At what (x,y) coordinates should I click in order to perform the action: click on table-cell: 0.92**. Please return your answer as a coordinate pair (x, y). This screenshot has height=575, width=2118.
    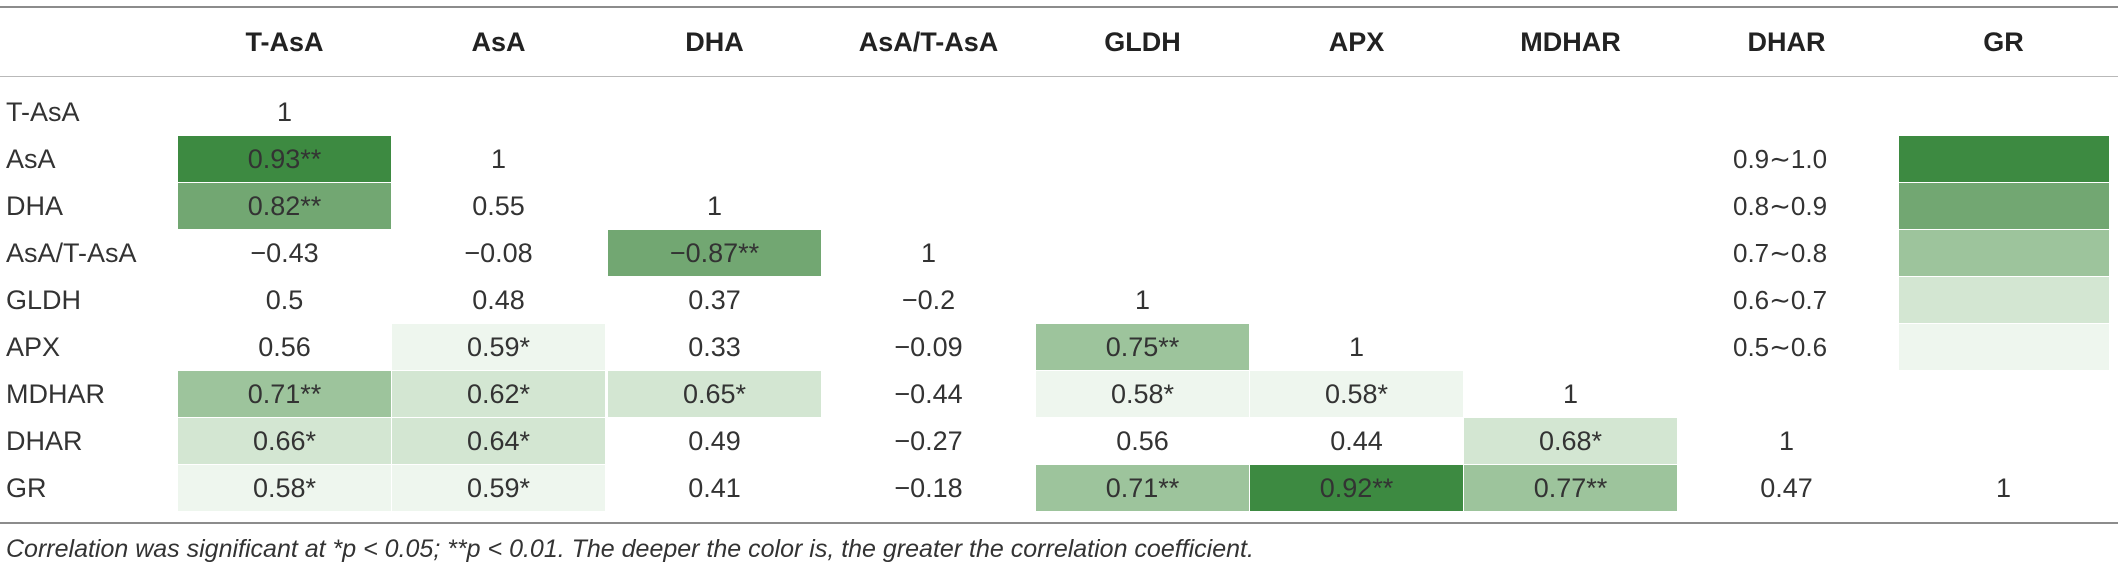
    Looking at the image, I should click on (1356, 488).